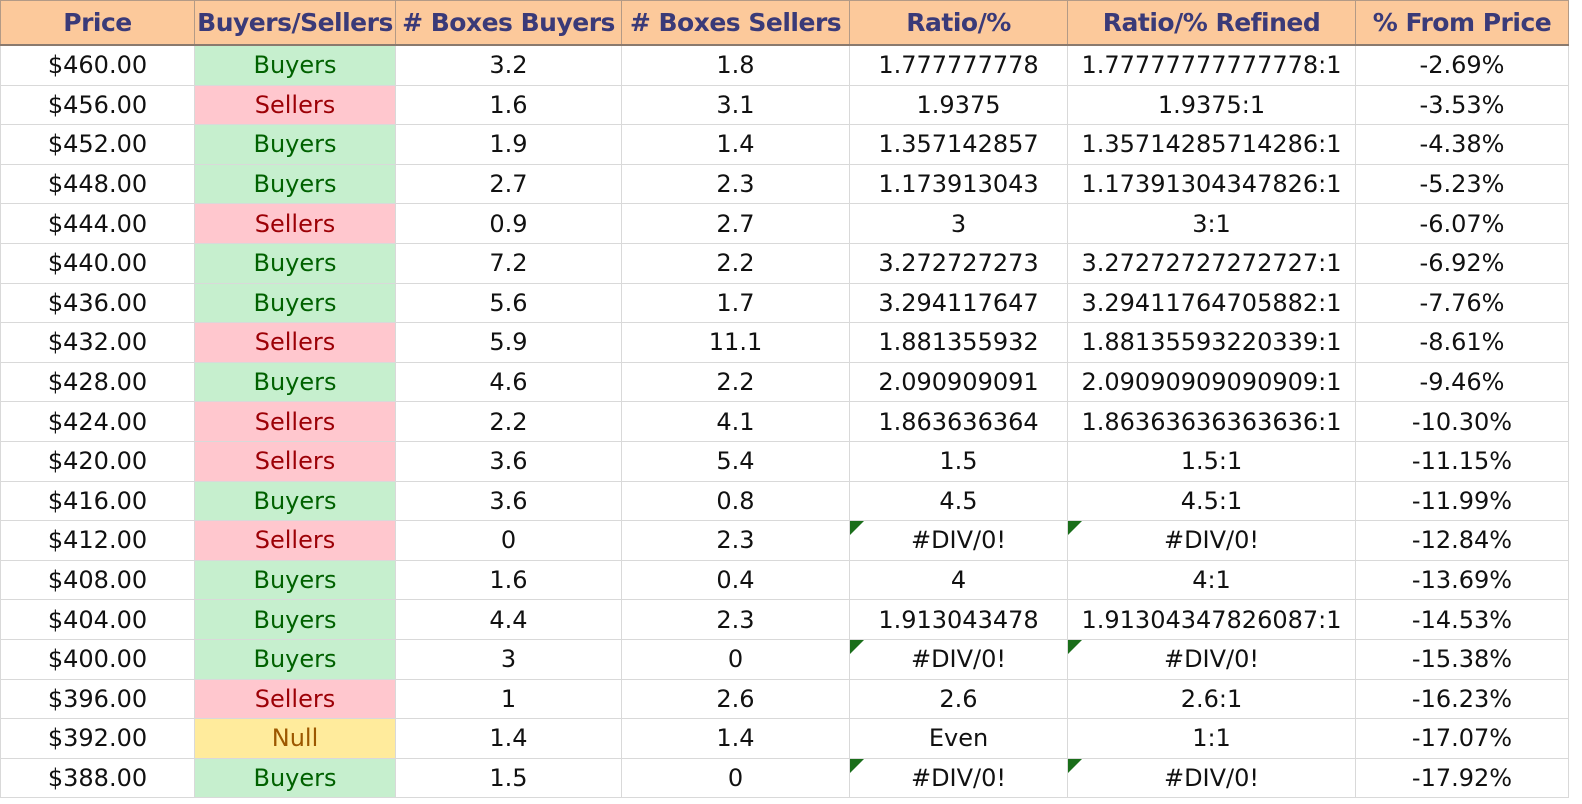 This screenshot has width=1582, height=804. Describe the element at coordinates (1211, 501) in the screenshot. I see `ratio-refined-cell: 4.5:1` at that location.